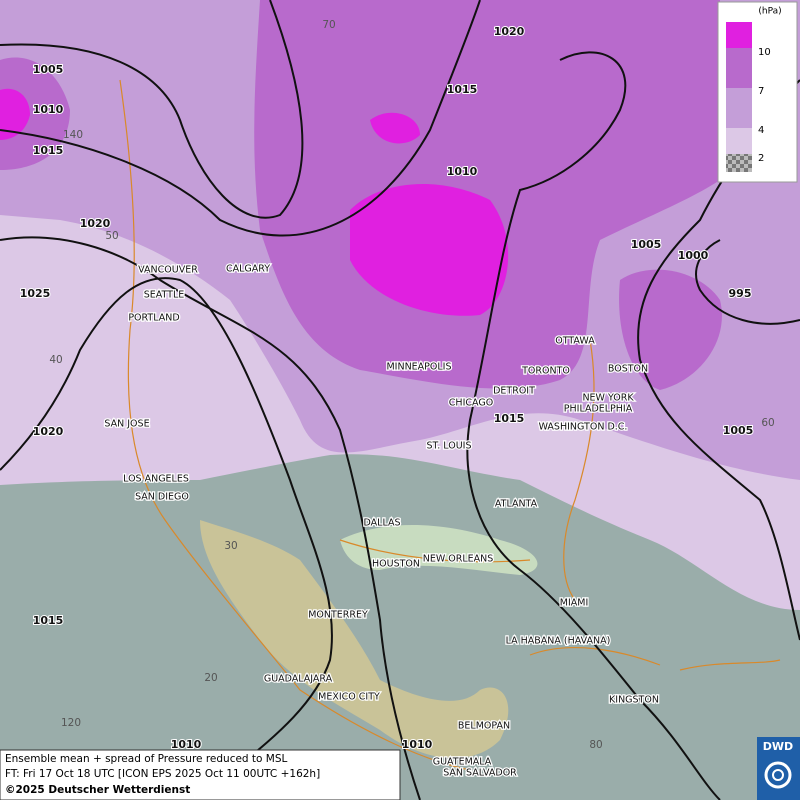 This screenshot has height=804, width=800. Describe the element at coordinates (162, 497) in the screenshot. I see `city-label: SAN DIEGO` at that location.